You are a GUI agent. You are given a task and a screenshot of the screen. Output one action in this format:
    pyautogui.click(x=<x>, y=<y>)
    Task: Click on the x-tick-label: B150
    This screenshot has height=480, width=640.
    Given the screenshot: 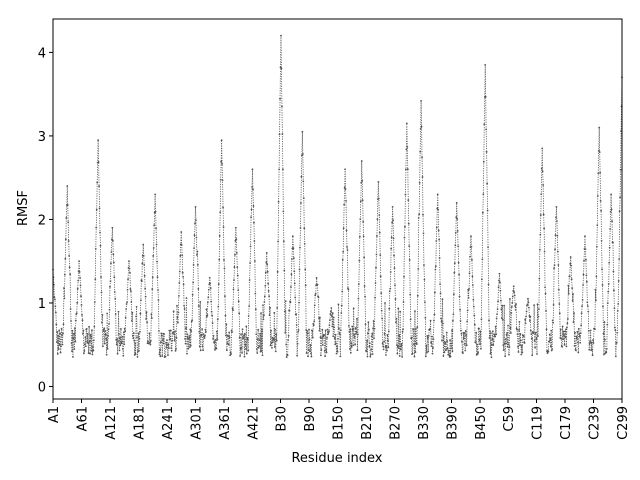 What is the action you would take?
    pyautogui.click(x=339, y=423)
    